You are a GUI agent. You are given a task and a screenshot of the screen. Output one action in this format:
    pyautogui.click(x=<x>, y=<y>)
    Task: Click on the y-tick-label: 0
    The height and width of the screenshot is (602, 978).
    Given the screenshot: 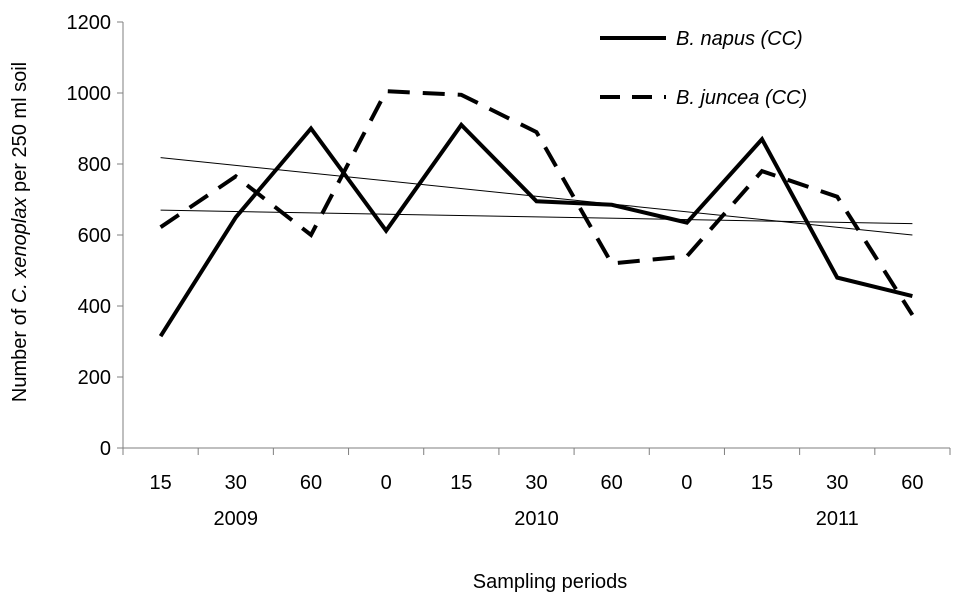 What is the action you would take?
    pyautogui.click(x=105, y=449)
    